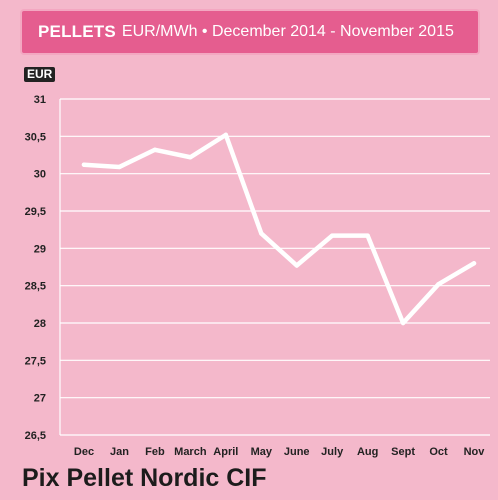  I want to click on x-tick-label: Aug, so click(367, 452).